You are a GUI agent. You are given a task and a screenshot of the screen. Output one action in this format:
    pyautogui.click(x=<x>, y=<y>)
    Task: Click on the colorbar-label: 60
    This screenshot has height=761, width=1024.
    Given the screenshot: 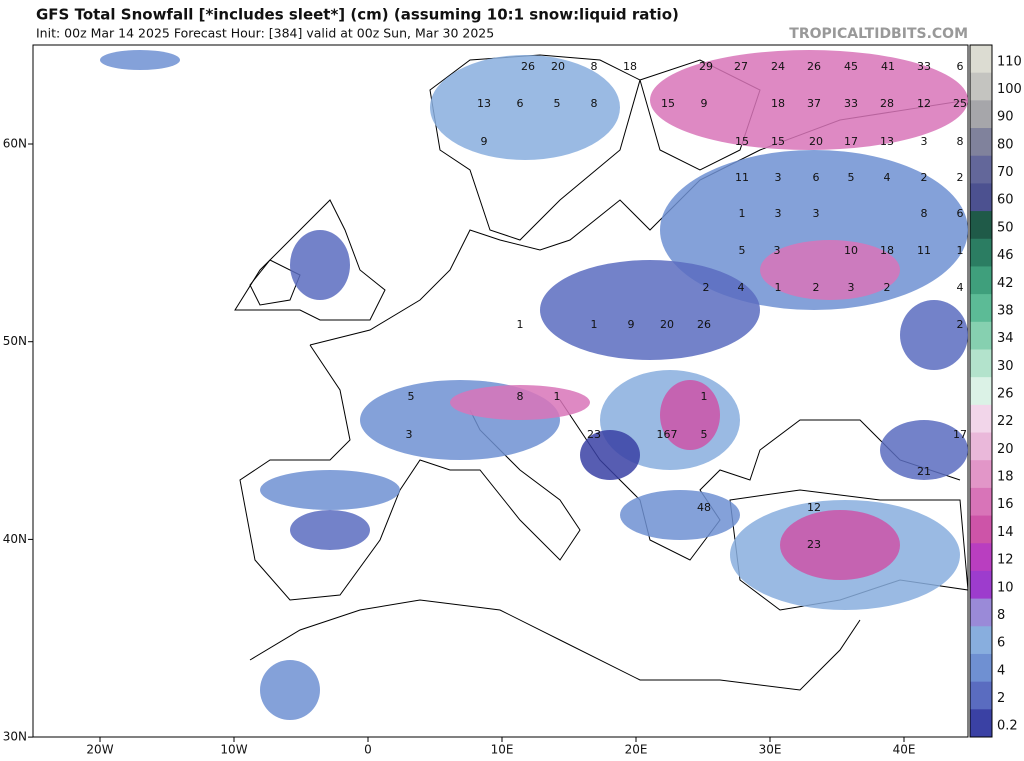 What is the action you would take?
    pyautogui.click(x=1005, y=200)
    